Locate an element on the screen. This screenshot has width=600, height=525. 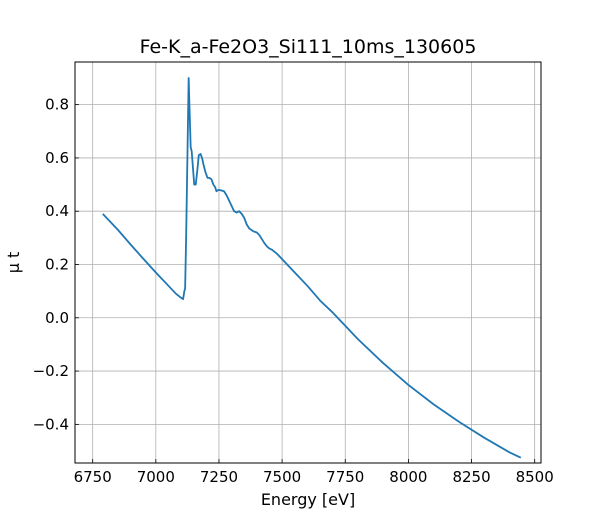
y-axis-label: μ t is located at coordinates (13, 263).